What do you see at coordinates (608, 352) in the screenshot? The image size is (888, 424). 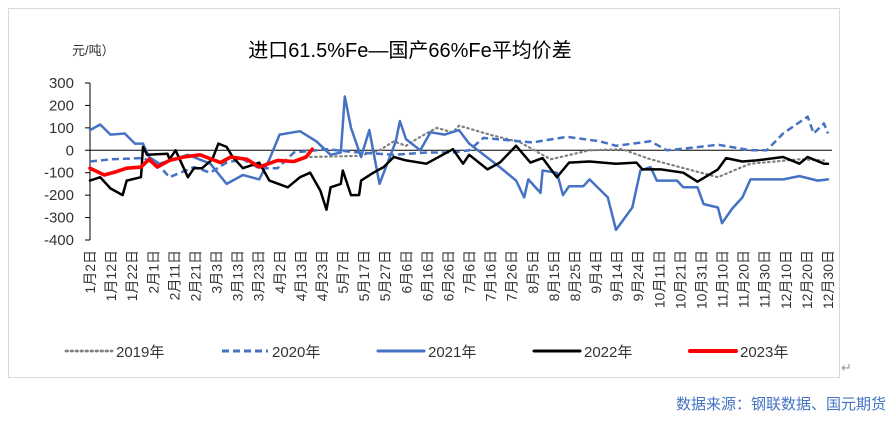 I see `legend-label: 2022年` at bounding box center [608, 352].